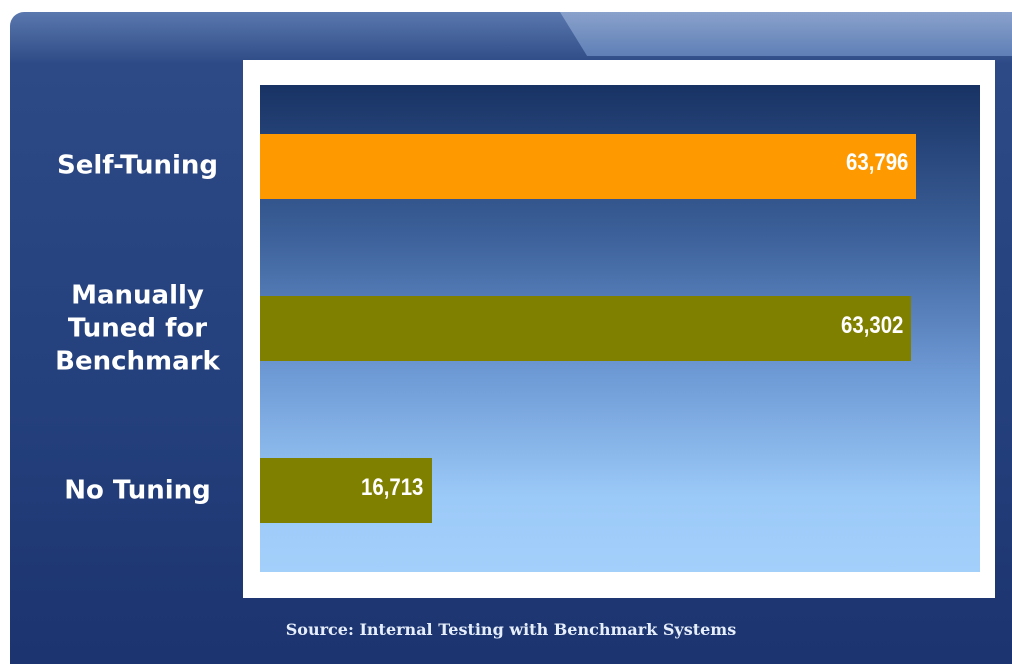  What do you see at coordinates (137, 490) in the screenshot?
I see `category-label: No Tuning` at bounding box center [137, 490].